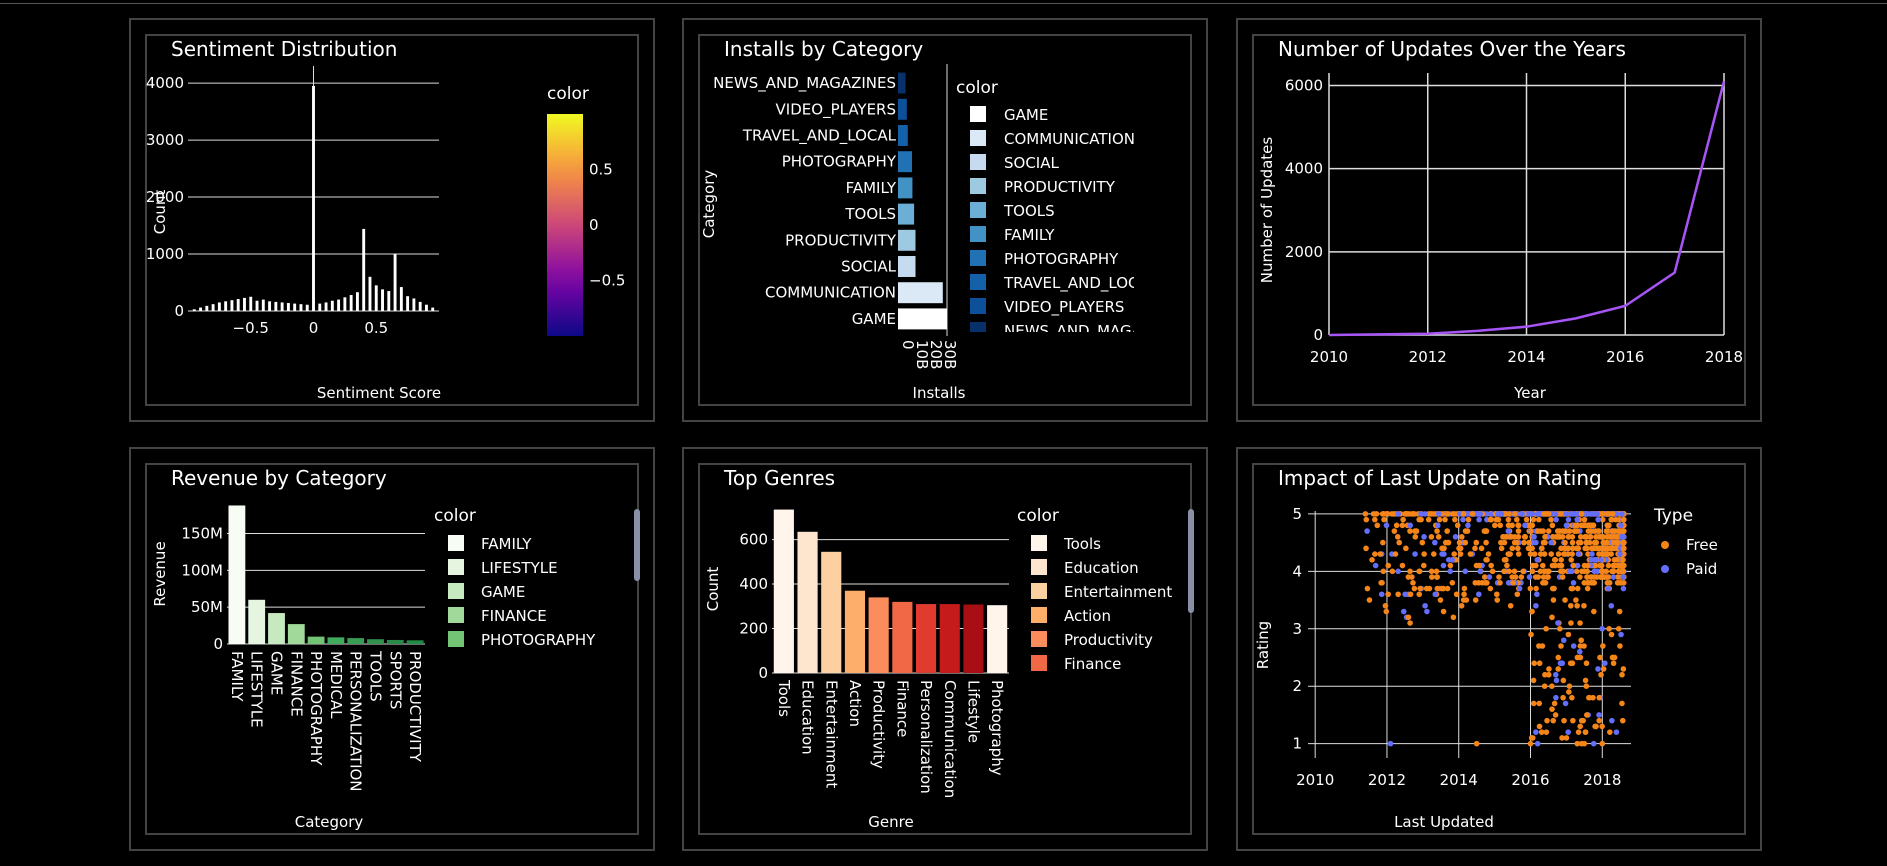 The width and height of the screenshot is (1887, 866). Describe the element at coordinates (1263, 645) in the screenshot. I see `rating-ylabel: Rating` at that location.